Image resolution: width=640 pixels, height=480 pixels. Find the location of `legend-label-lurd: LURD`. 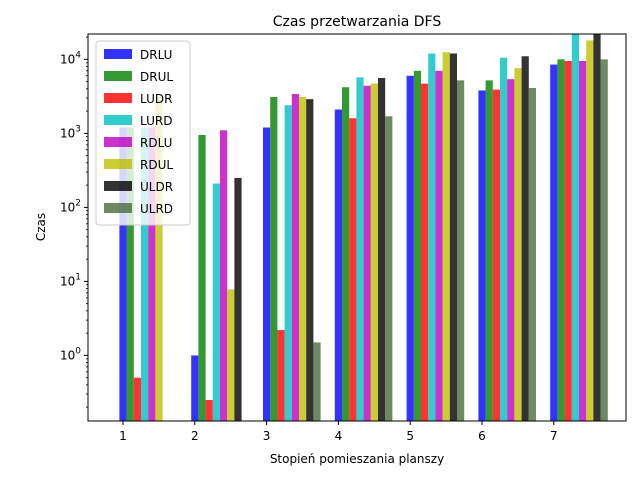

legend-label-lurd: LURD is located at coordinates (156, 121).